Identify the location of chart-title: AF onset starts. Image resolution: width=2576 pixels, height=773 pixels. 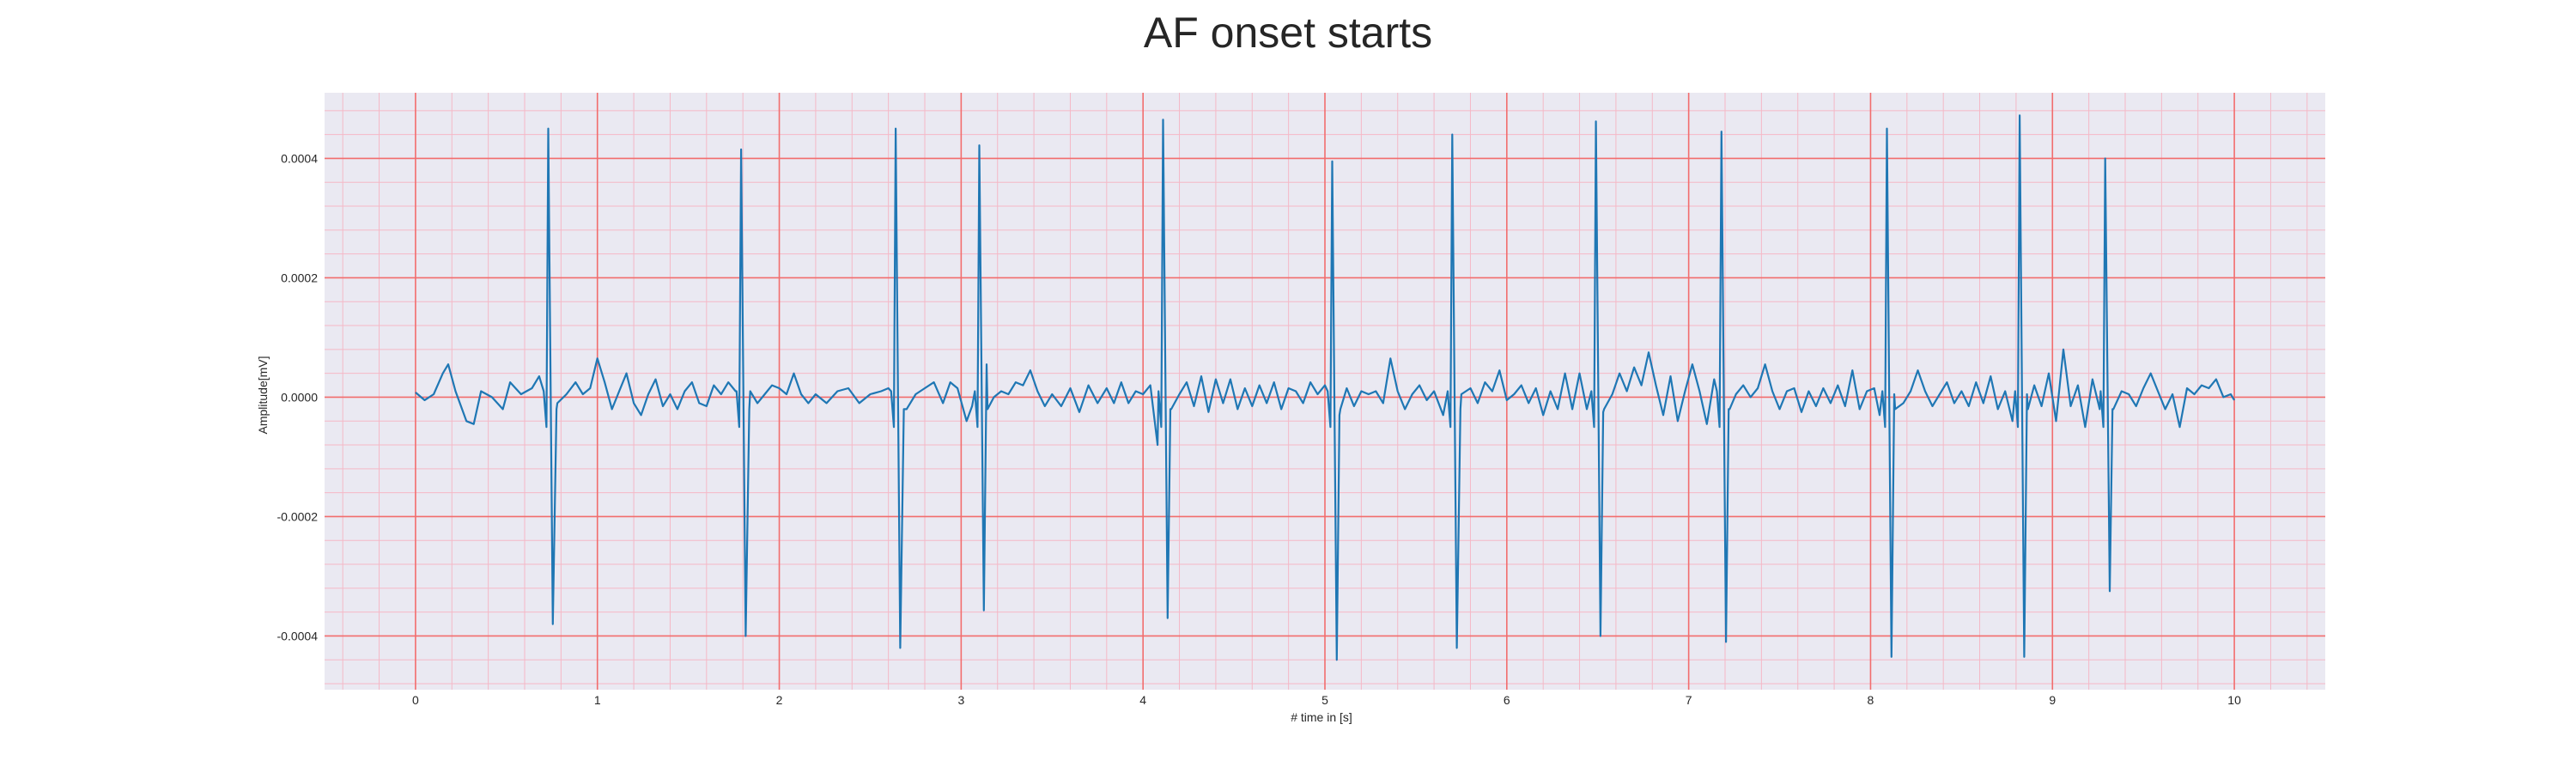
(1288, 33).